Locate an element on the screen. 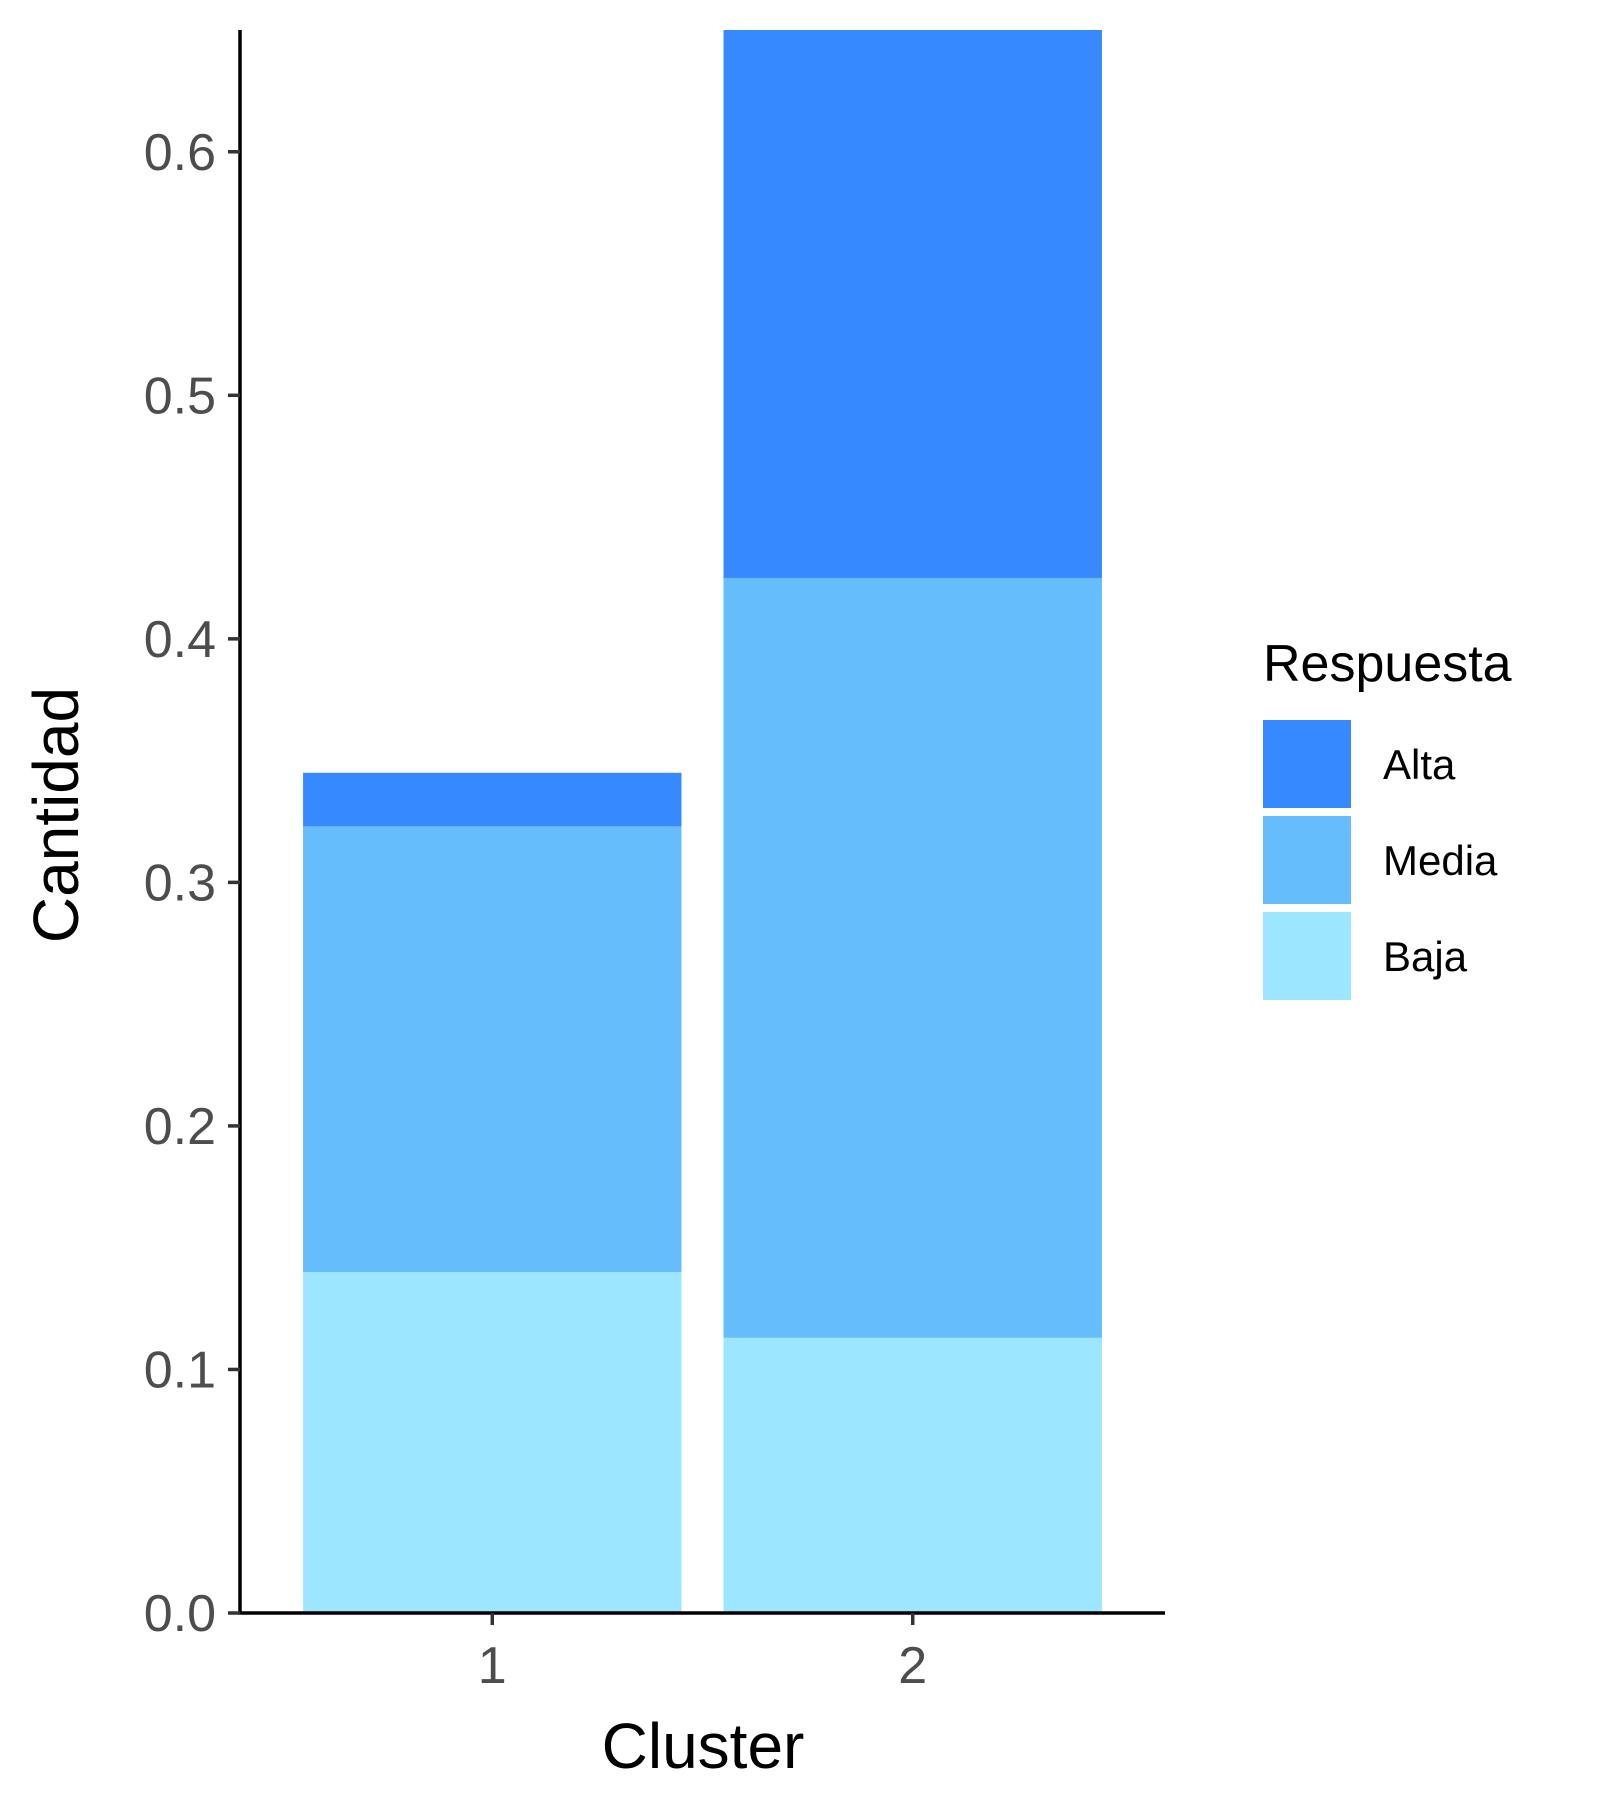 This screenshot has width=1600, height=1800. y-tick-label: 0.6 is located at coordinates (180, 153).